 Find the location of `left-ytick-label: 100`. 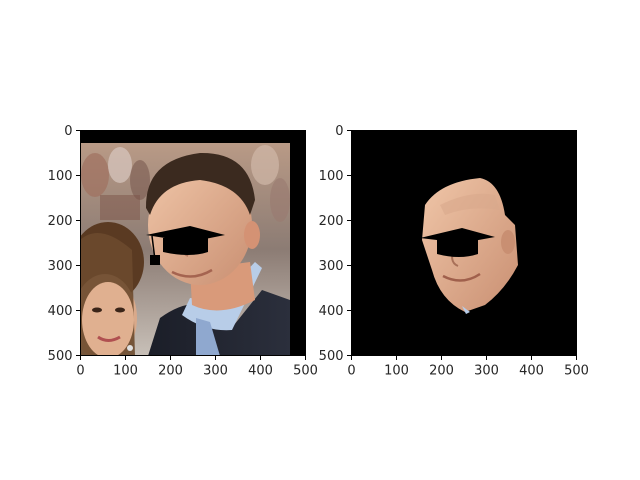

left-ytick-label: 100 is located at coordinates (60, 176).